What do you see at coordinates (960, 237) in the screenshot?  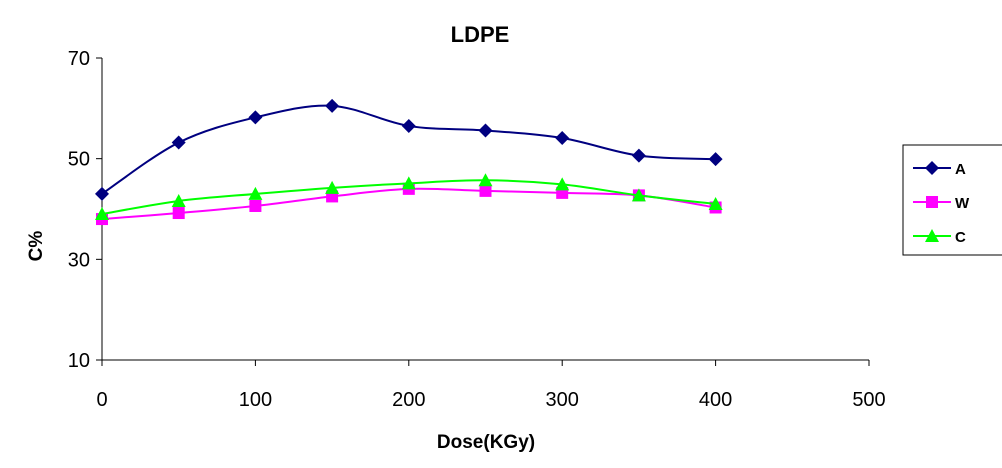 I see `legend-label-C: C` at bounding box center [960, 237].